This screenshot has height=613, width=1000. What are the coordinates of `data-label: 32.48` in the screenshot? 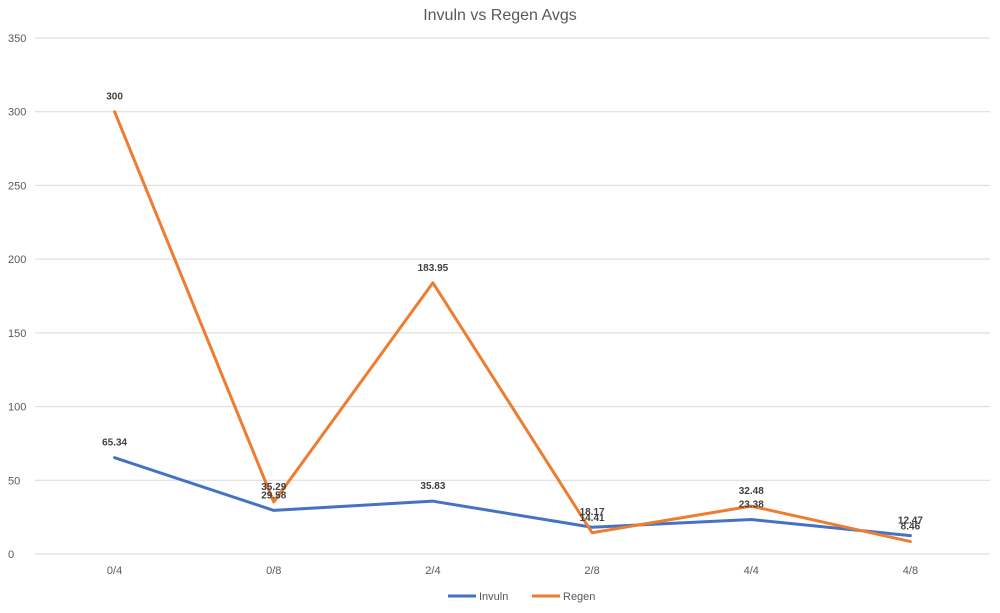 It's located at (751, 491).